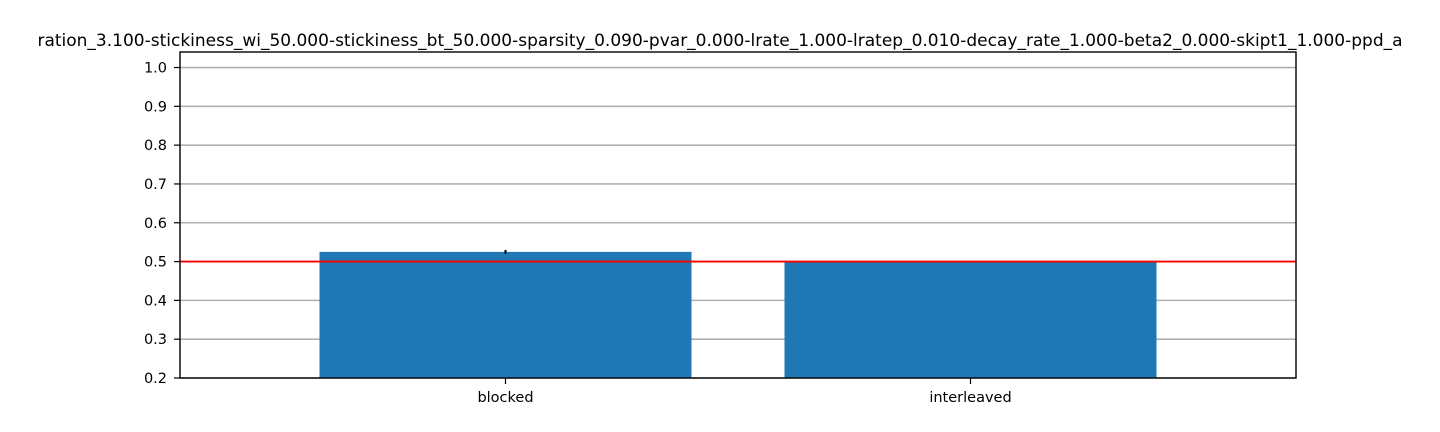  I want to click on bar-blocked, so click(505, 314).